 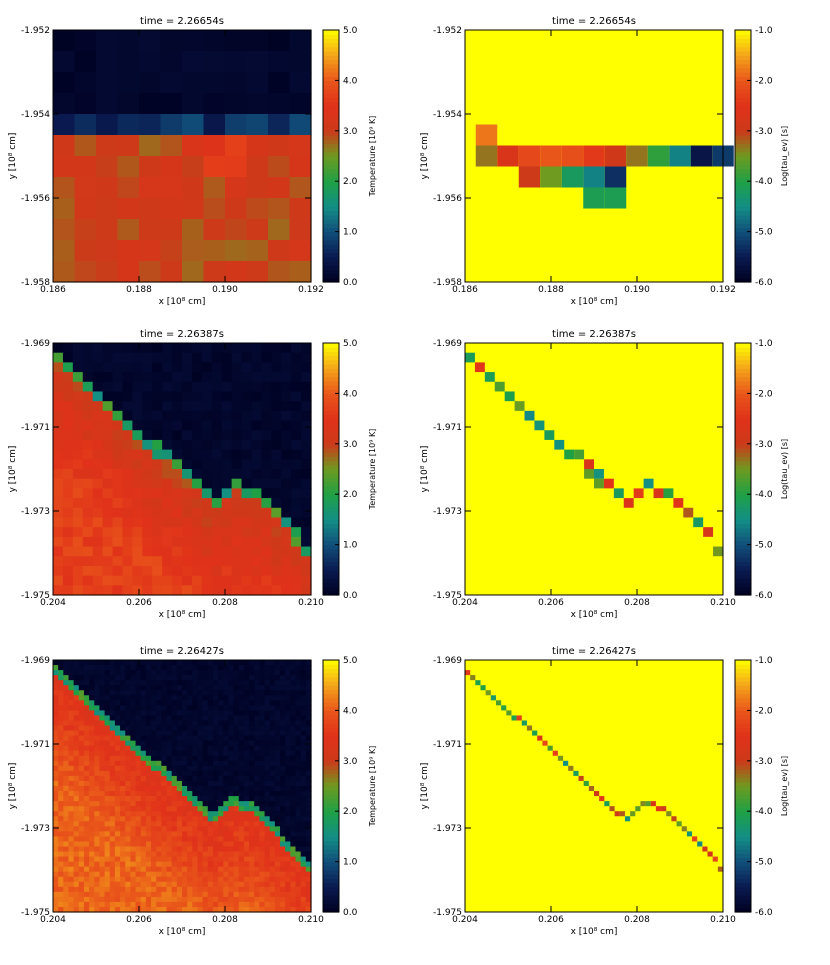 I want to click on y-tick-label: -1.971, so click(x=35, y=428).